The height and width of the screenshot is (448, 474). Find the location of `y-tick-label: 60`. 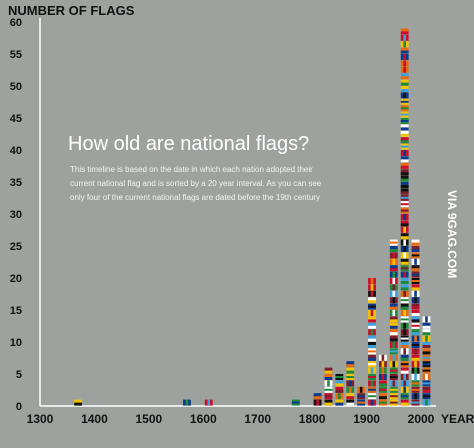

y-tick-label: 60 is located at coordinates (16, 23).